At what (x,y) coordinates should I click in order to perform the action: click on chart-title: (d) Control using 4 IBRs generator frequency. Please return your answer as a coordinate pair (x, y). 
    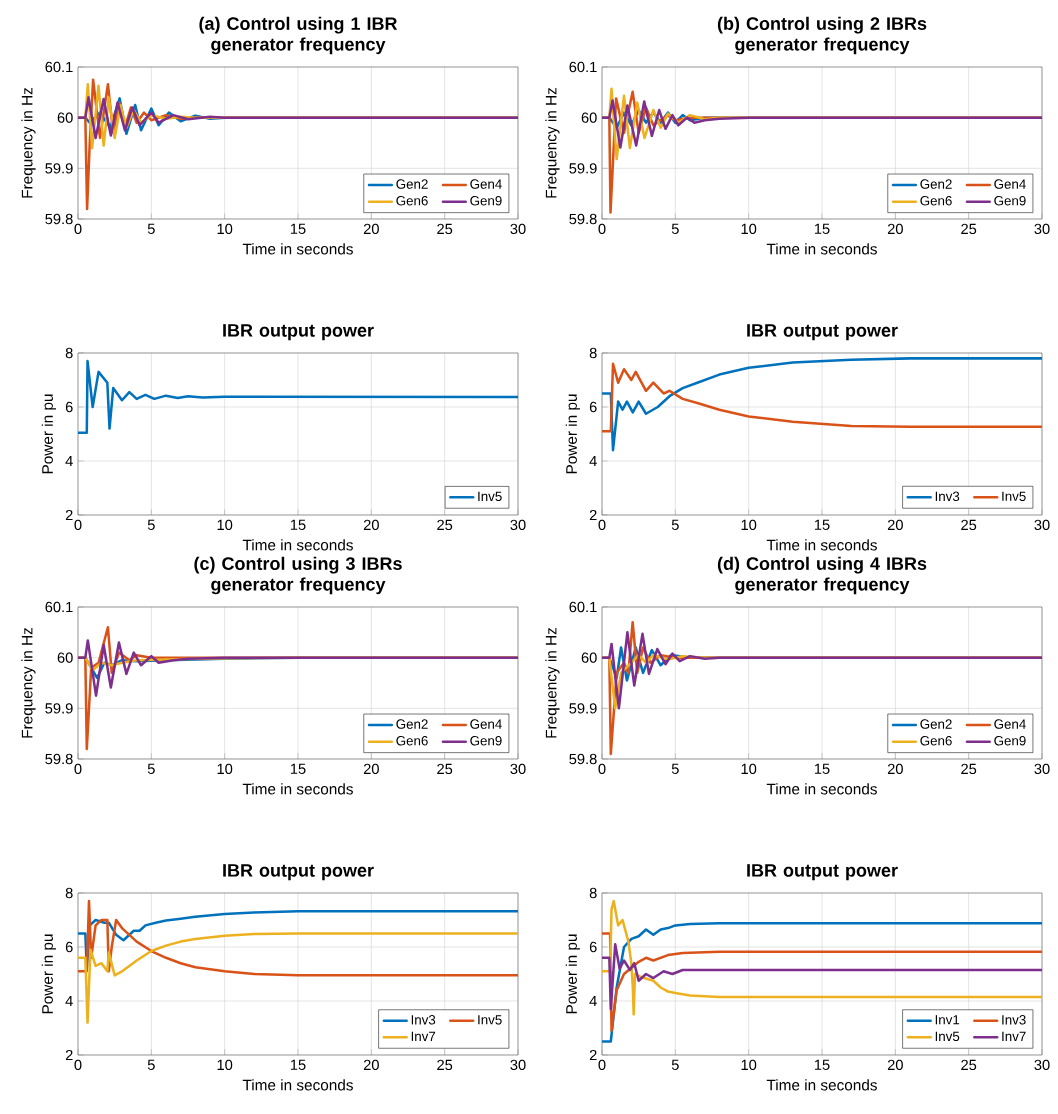
    Looking at the image, I should click on (822, 575).